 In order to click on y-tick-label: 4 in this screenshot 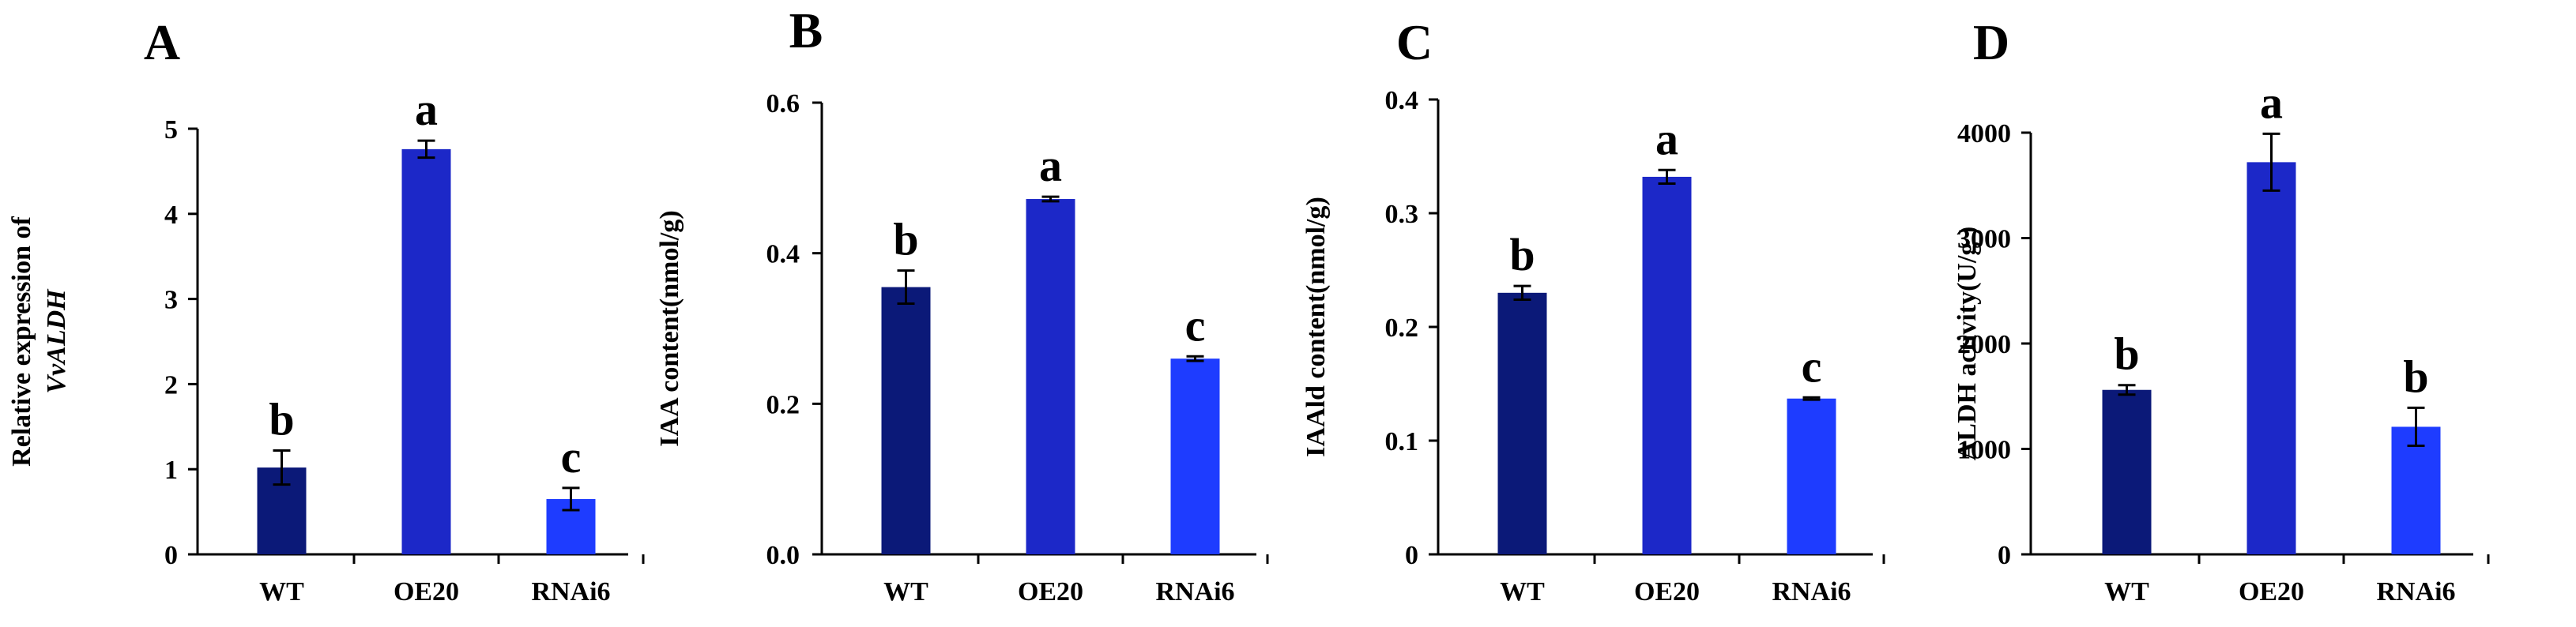, I will do `click(171, 215)`.